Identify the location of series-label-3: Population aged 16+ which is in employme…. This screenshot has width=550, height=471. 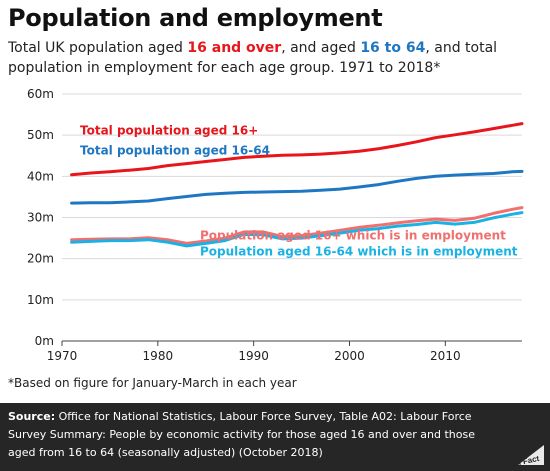
(353, 236).